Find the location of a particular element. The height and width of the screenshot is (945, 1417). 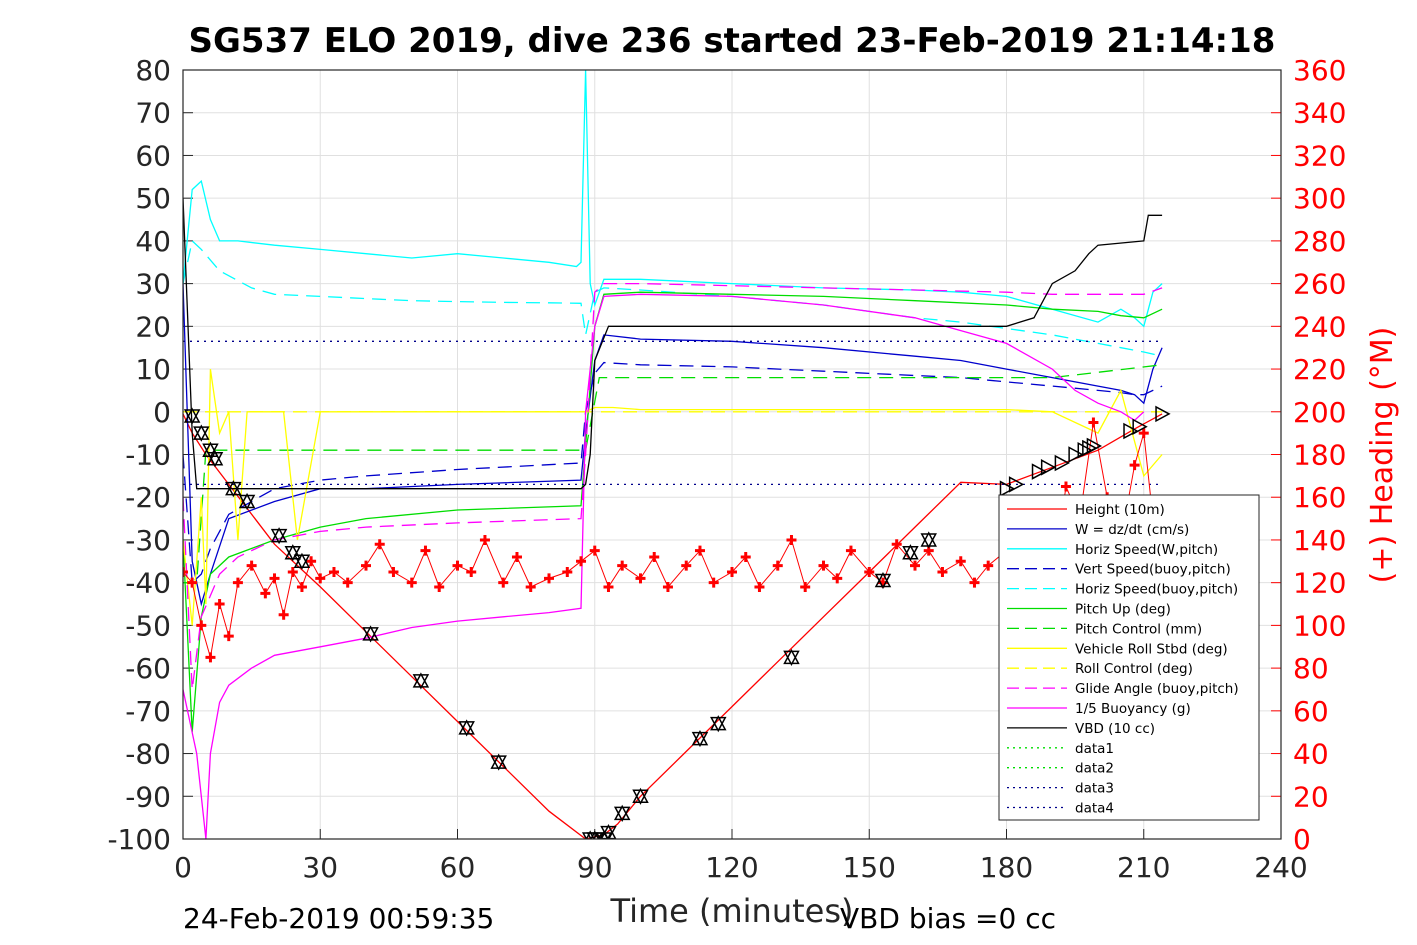

x-tick-label: 60 is located at coordinates (458, 867).